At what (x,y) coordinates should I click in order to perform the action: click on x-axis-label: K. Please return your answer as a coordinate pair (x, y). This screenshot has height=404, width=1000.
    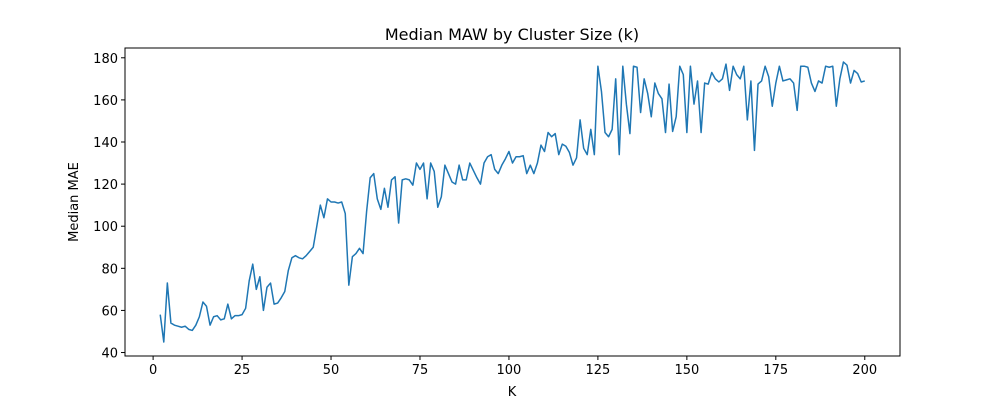
    Looking at the image, I should click on (512, 392).